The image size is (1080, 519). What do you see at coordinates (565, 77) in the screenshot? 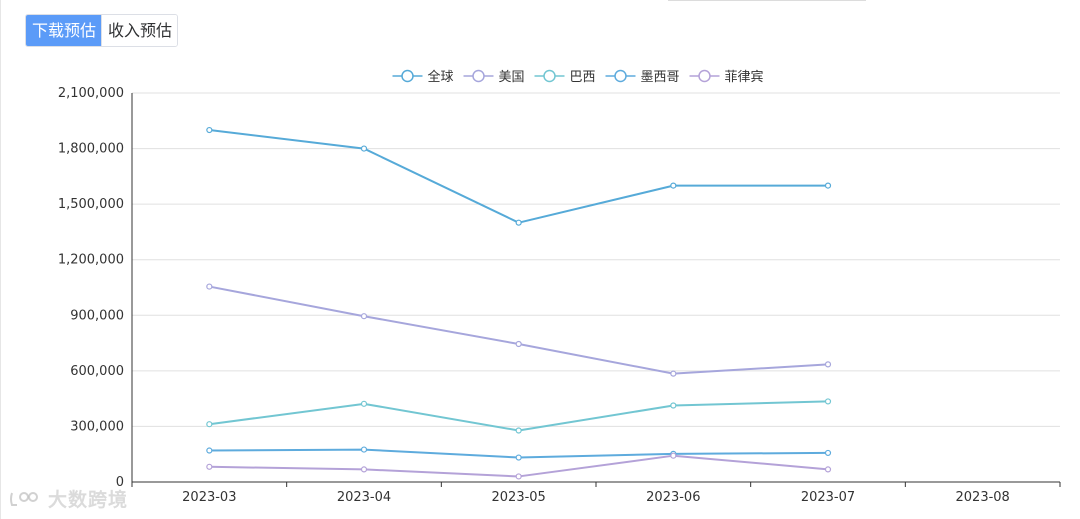
I see `legend-item: 巴西` at bounding box center [565, 77].